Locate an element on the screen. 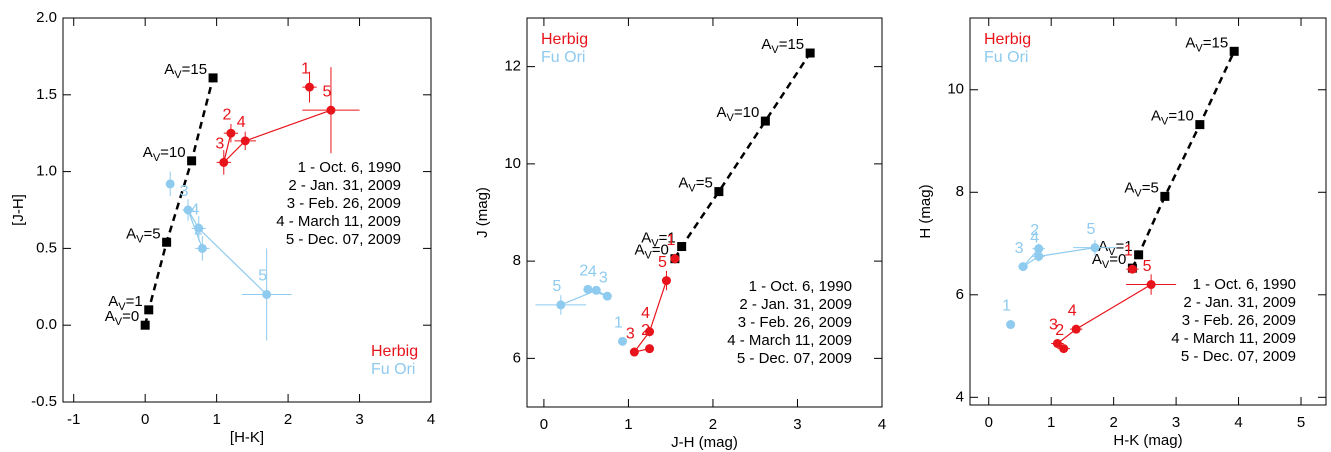  y-tick-label: 4 is located at coordinates (960, 396).